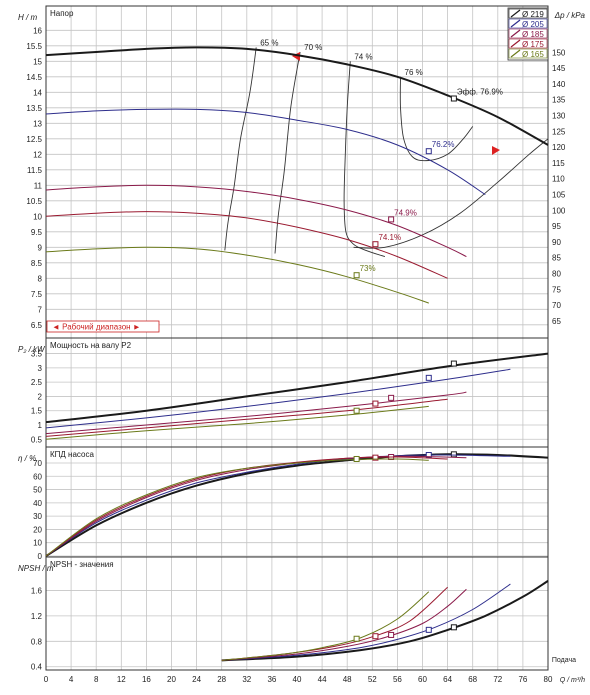 This screenshot has height=695, width=590. I want to click on x-tick-label: 72, so click(497, 679).